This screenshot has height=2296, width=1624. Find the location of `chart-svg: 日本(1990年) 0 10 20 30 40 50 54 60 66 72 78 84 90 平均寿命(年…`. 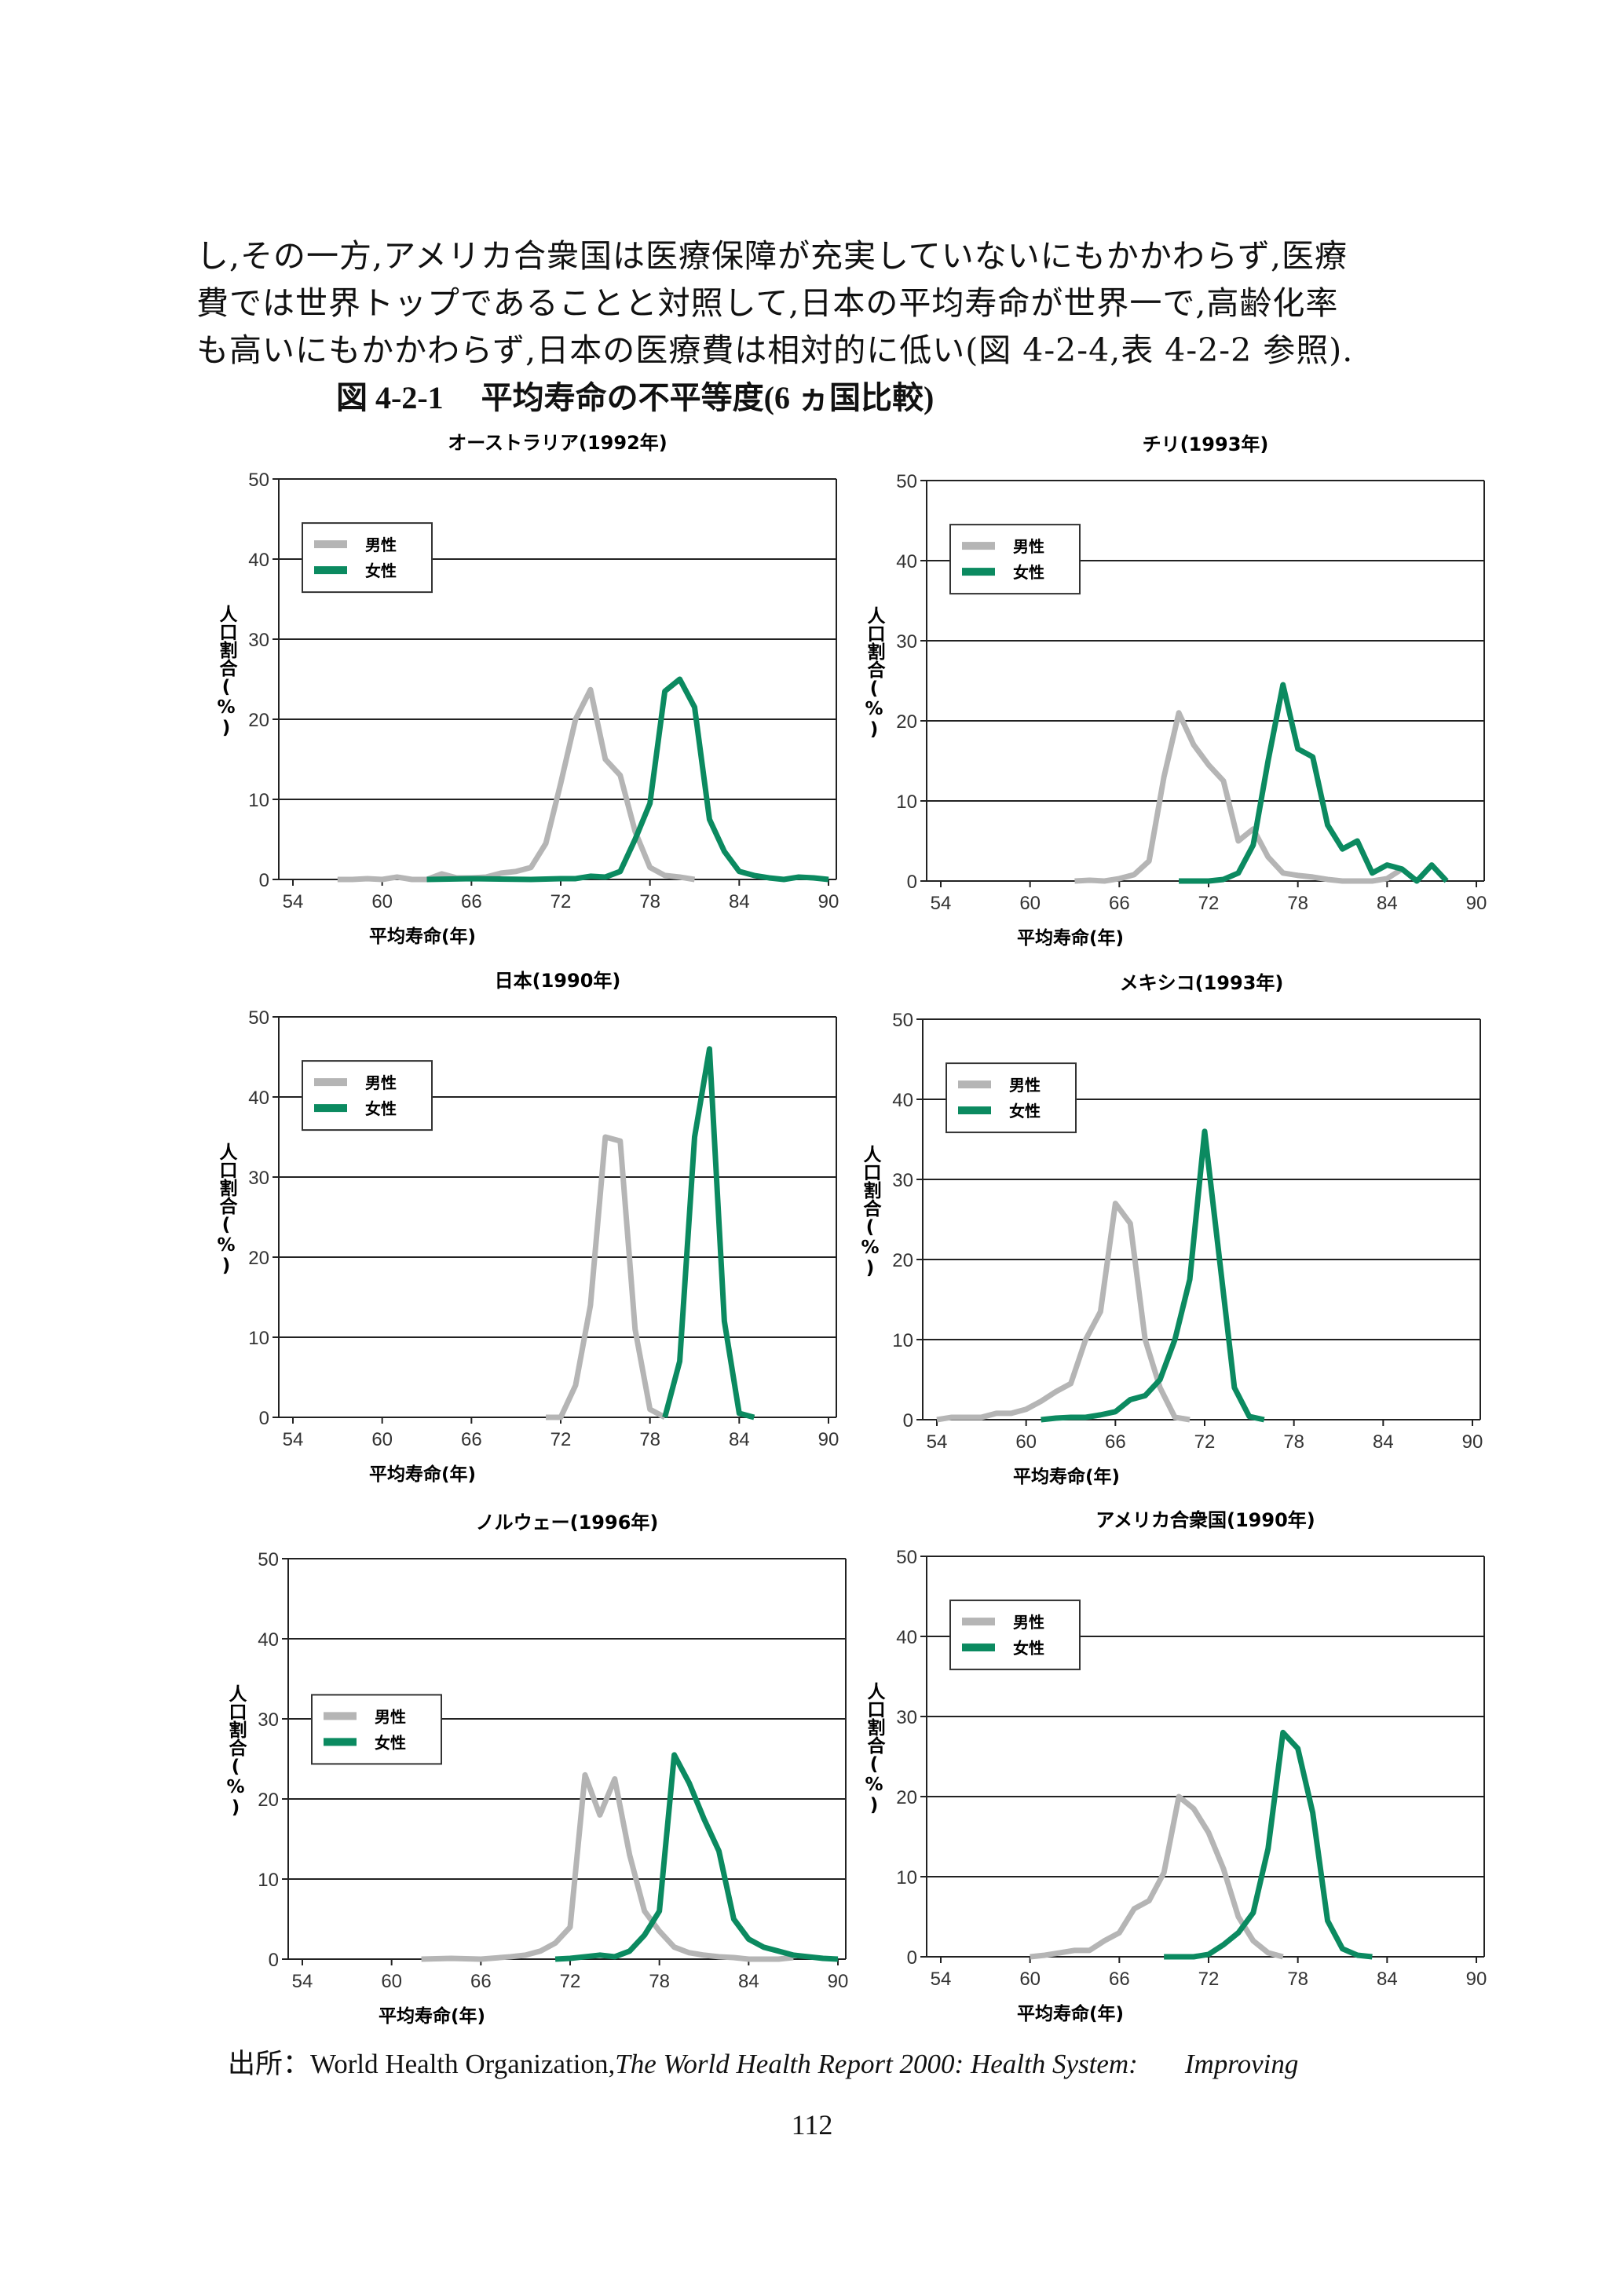

chart-svg: 日本(1990年) 0 10 20 30 40 50 54 60 66 72 78 84 90 平均寿命(年… is located at coordinates (527, 1227).